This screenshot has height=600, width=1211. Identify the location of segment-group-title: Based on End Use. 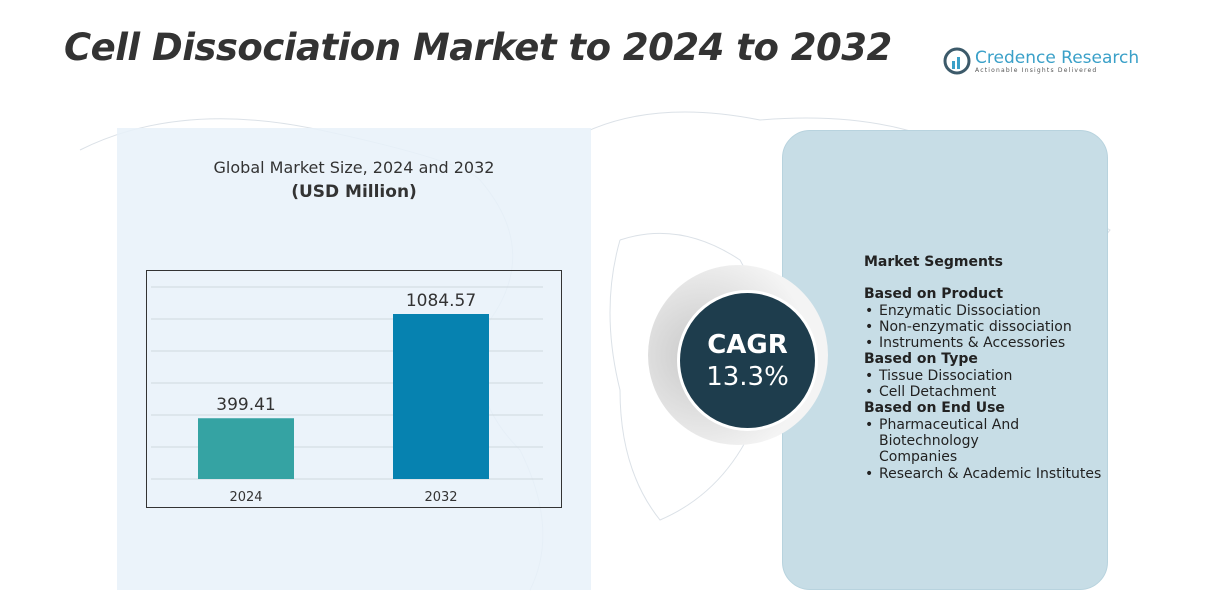
(934, 408).